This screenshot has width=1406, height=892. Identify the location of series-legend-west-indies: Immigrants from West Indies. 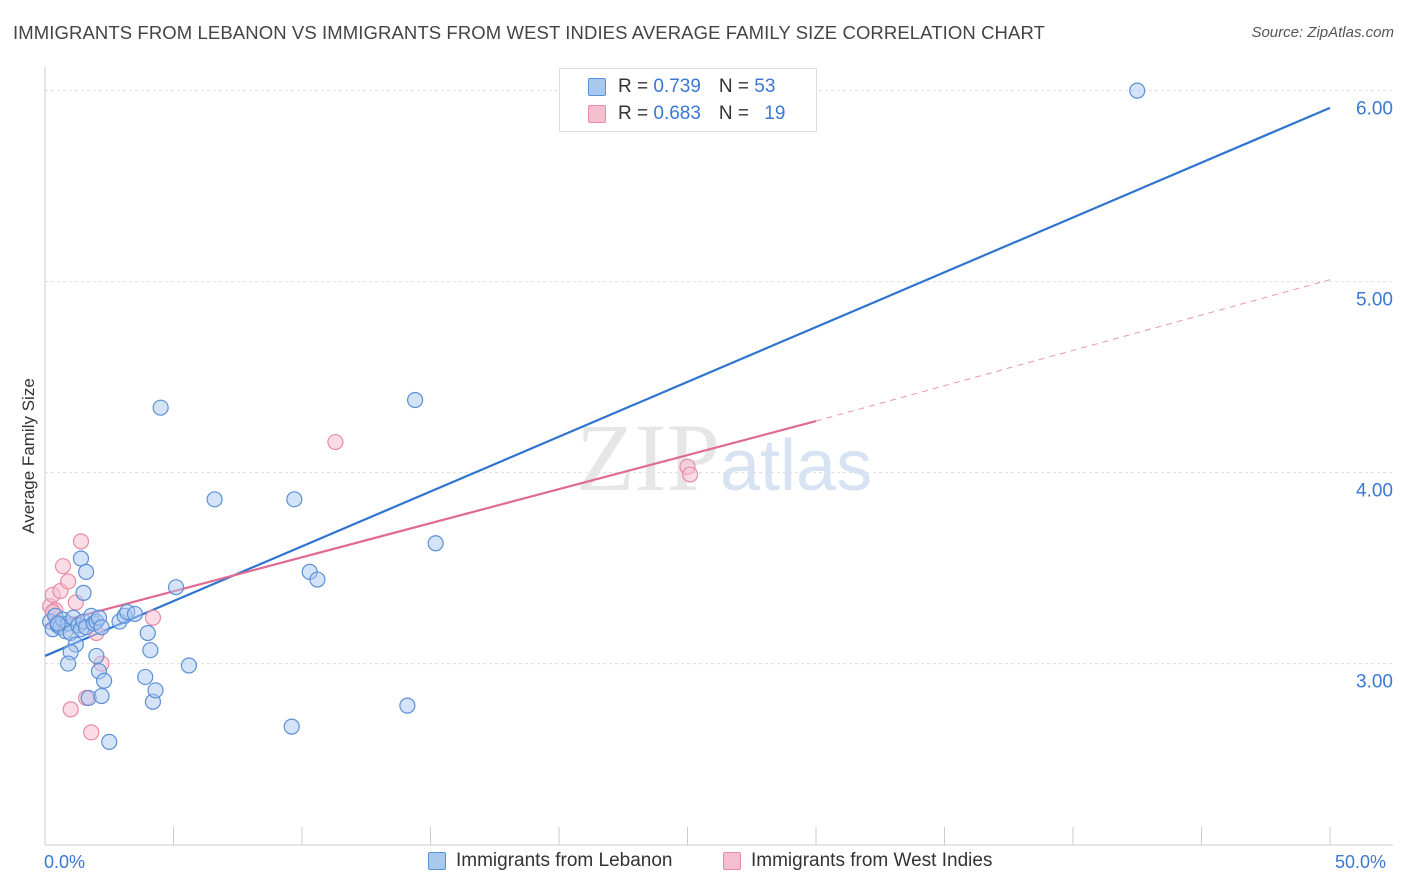
(857, 861).